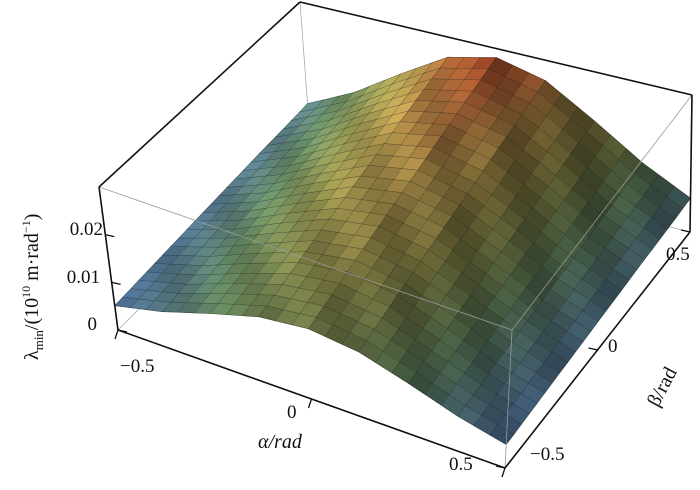 The image size is (700, 490). Describe the element at coordinates (547, 454) in the screenshot. I see `y-tick-label: −0.5` at that location.